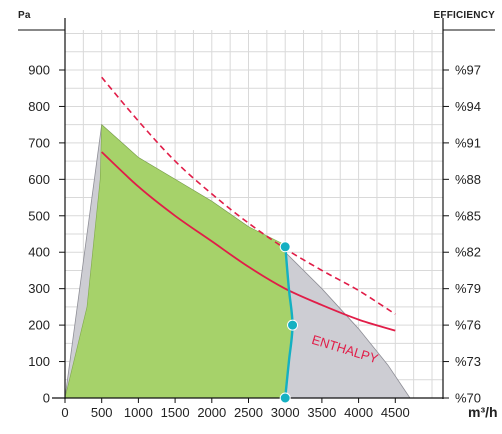 This screenshot has height=434, width=502. Describe the element at coordinates (468, 361) in the screenshot. I see `y2-tick-label: %73` at that location.